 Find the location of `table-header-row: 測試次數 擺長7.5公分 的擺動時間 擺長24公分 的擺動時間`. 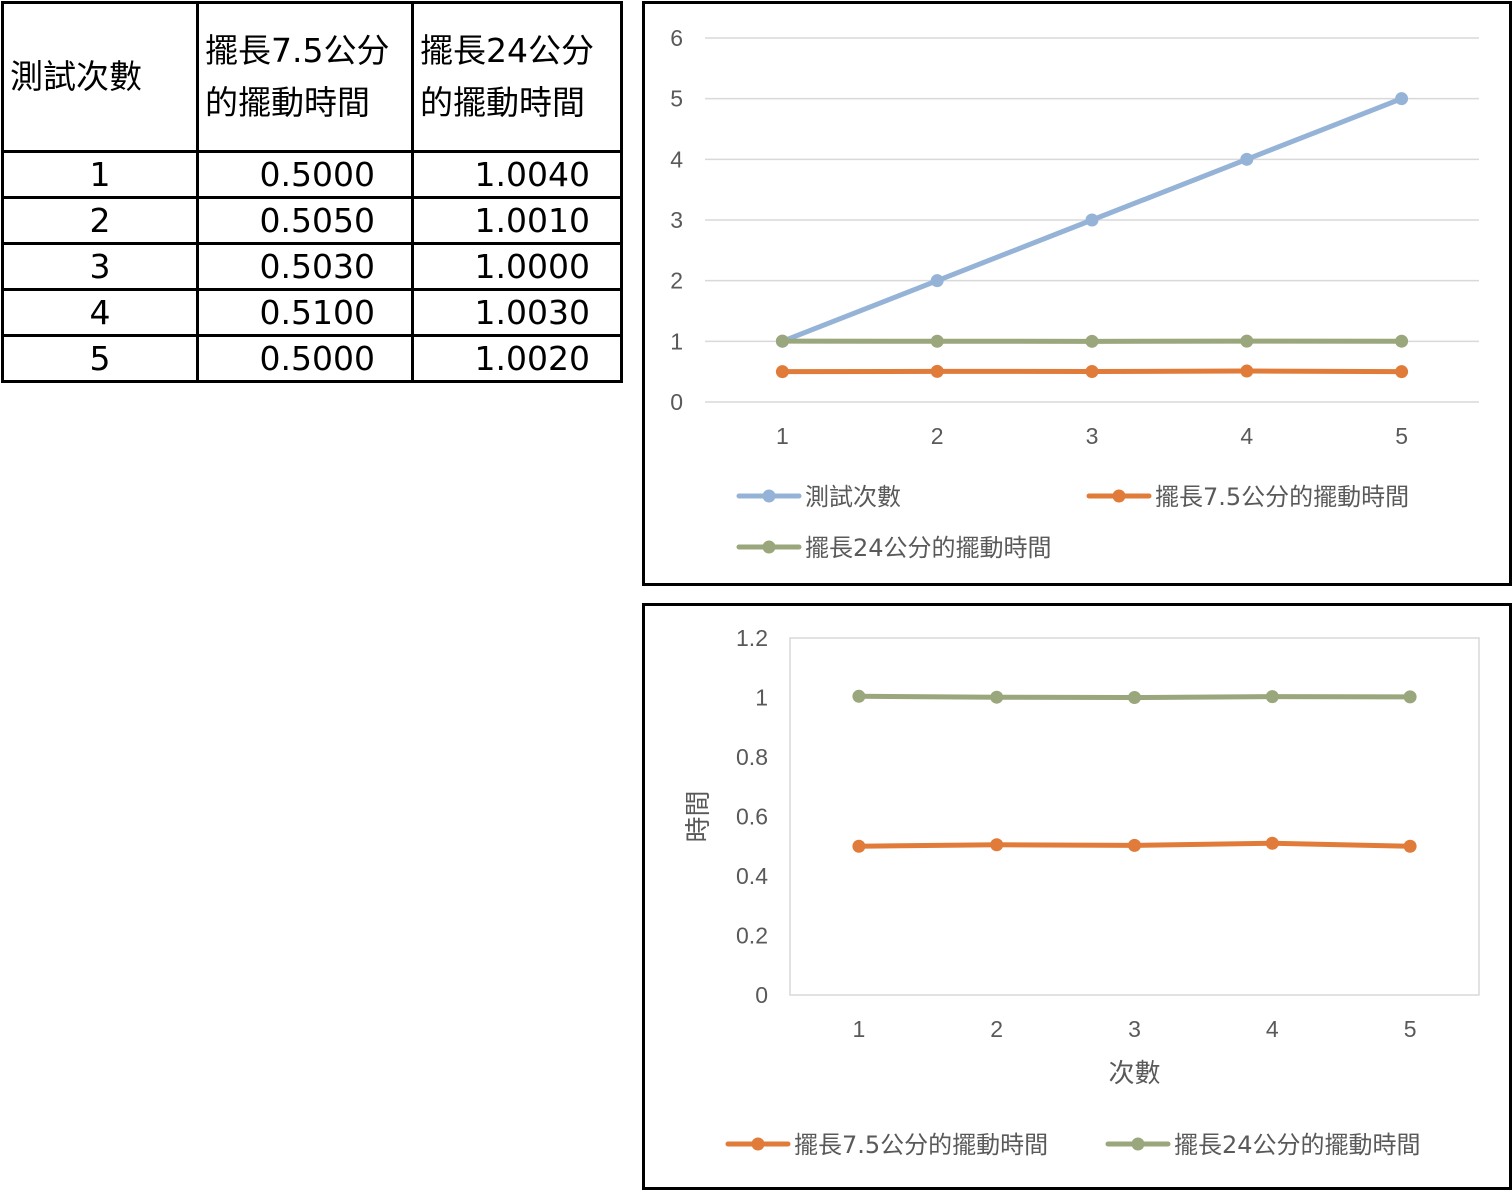

table-header-row: 測試次數 擺長7.5公分 的擺動時間 擺長24公分 的擺動時間 is located at coordinates (312, 77).